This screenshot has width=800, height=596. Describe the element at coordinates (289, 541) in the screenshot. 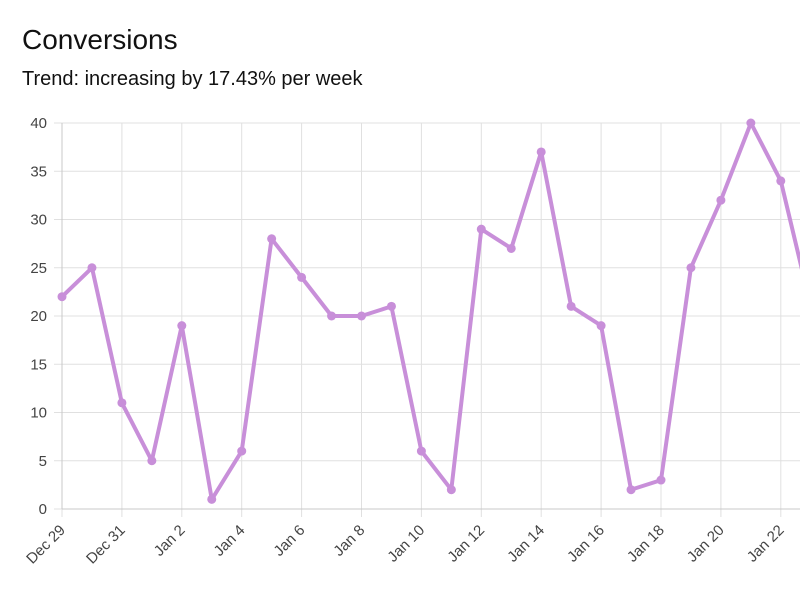

I see `x-tick-label: Jan 6` at that location.